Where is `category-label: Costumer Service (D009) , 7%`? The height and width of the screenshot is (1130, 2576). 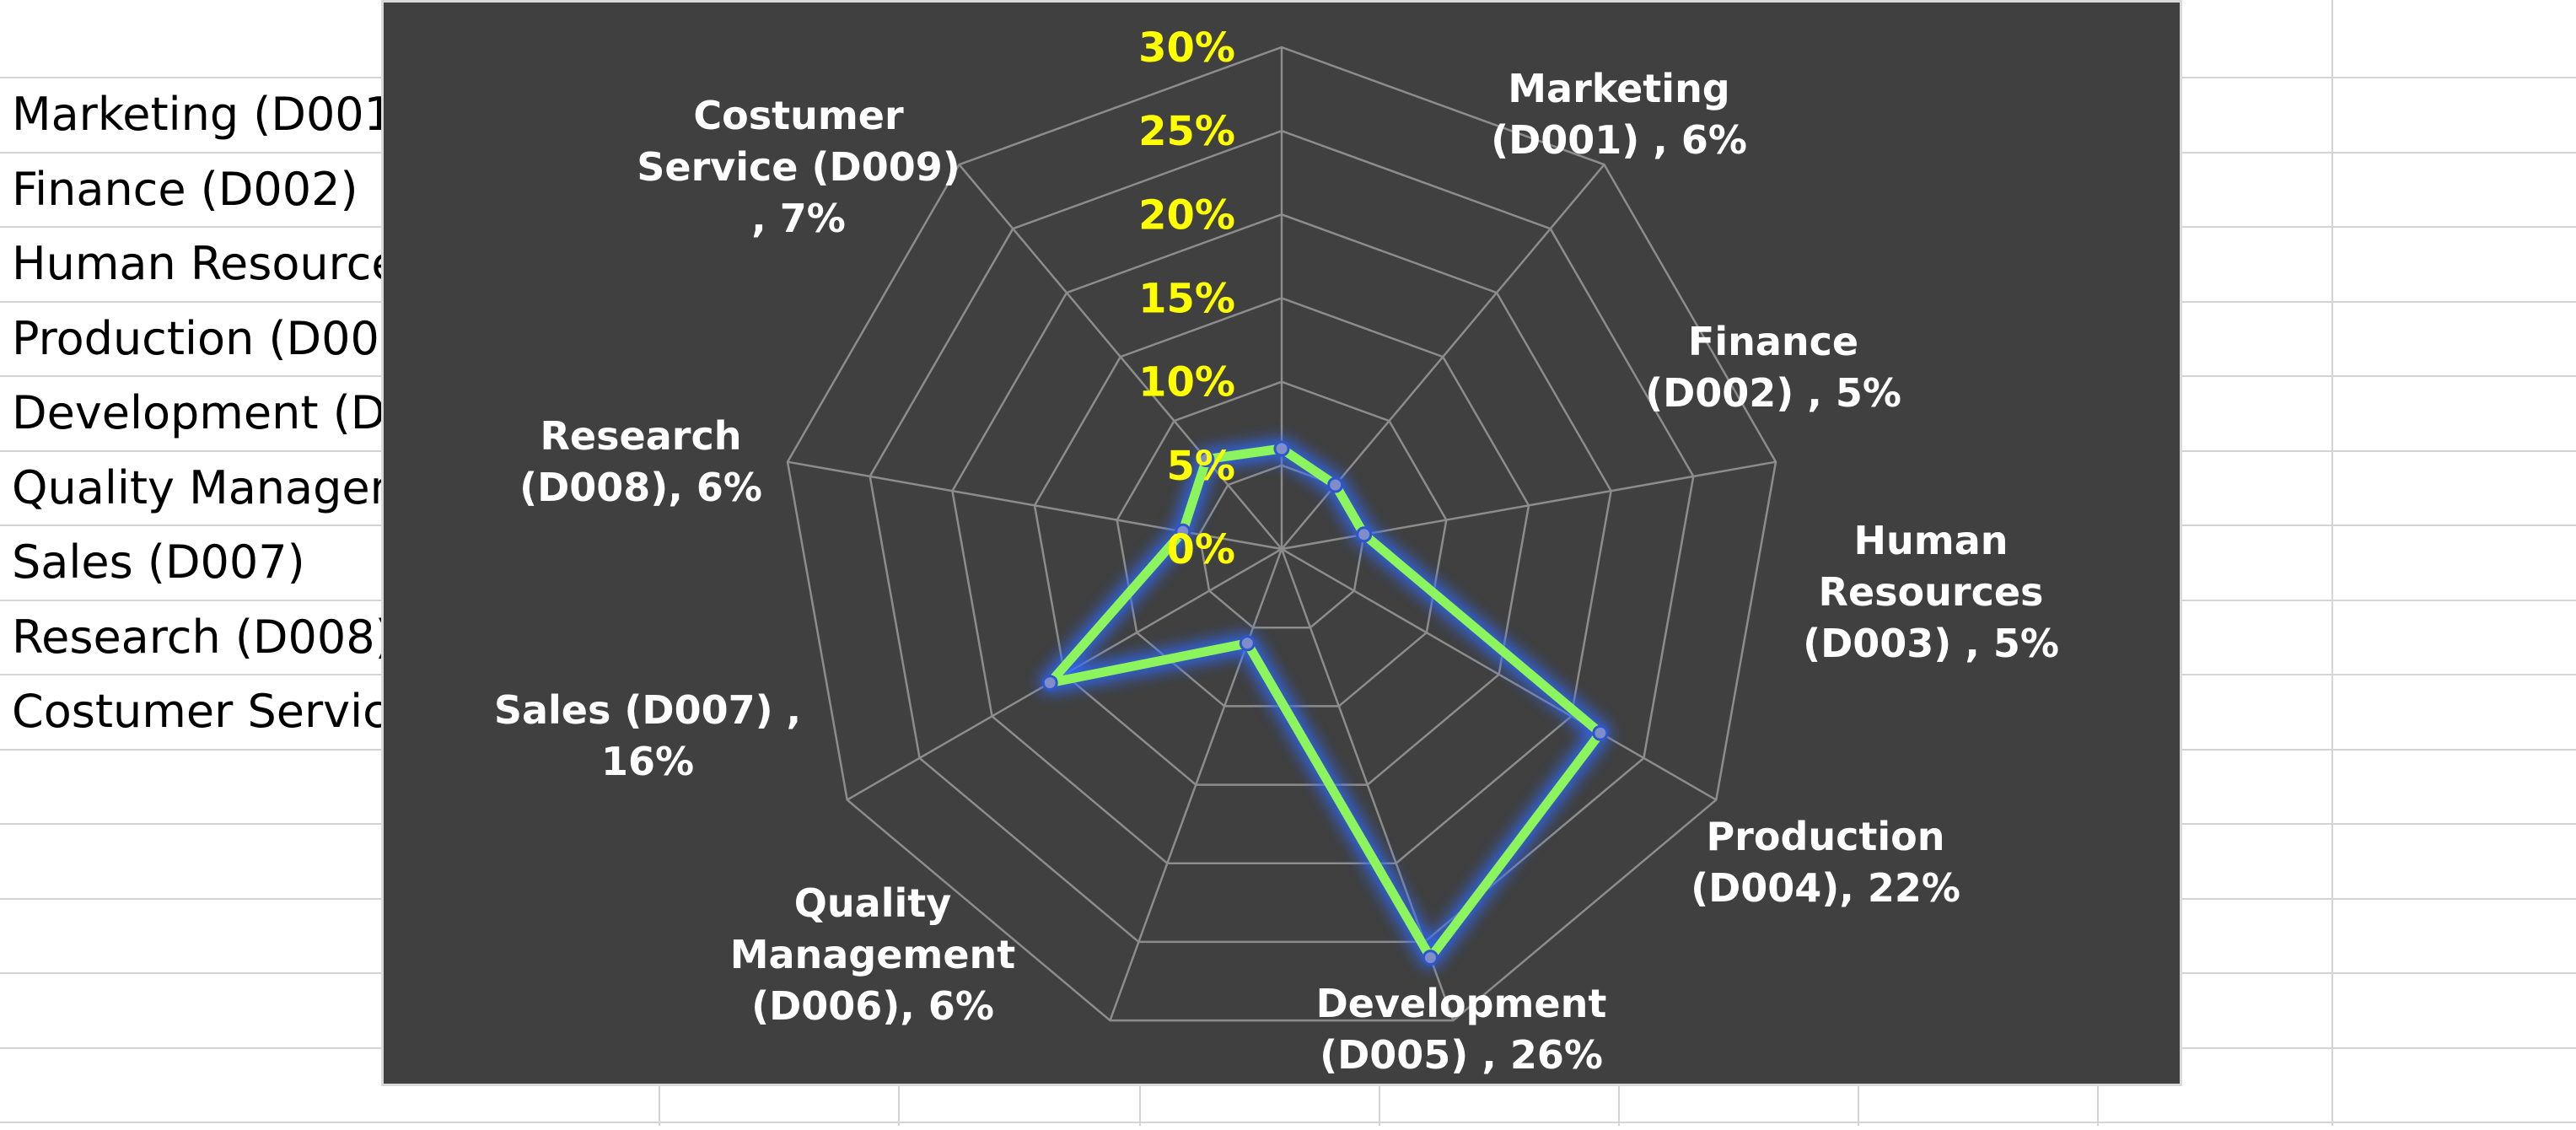 category-label: Costumer Service (D009) , 7% is located at coordinates (799, 167).